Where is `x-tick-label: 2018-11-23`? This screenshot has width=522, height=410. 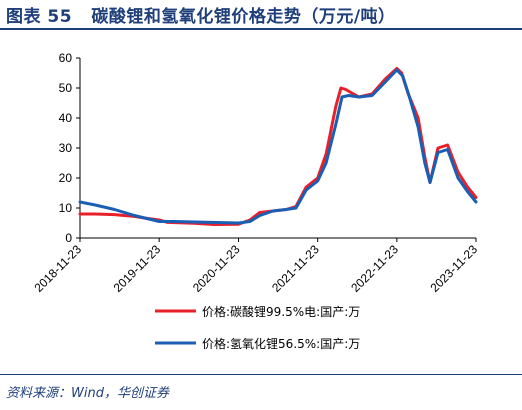
x-tick-label: 2018-11-23 is located at coordinates (57, 268).